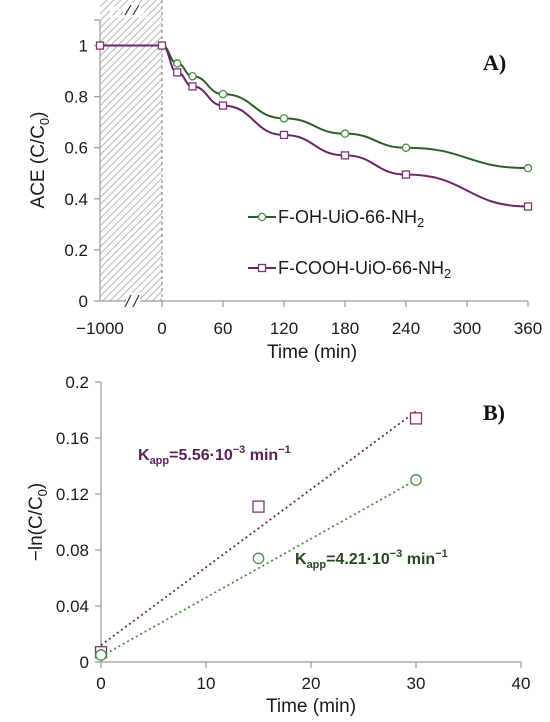  Describe the element at coordinates (261, 455) in the screenshot. I see `kapp-label-cooh-unit: min` at that location.